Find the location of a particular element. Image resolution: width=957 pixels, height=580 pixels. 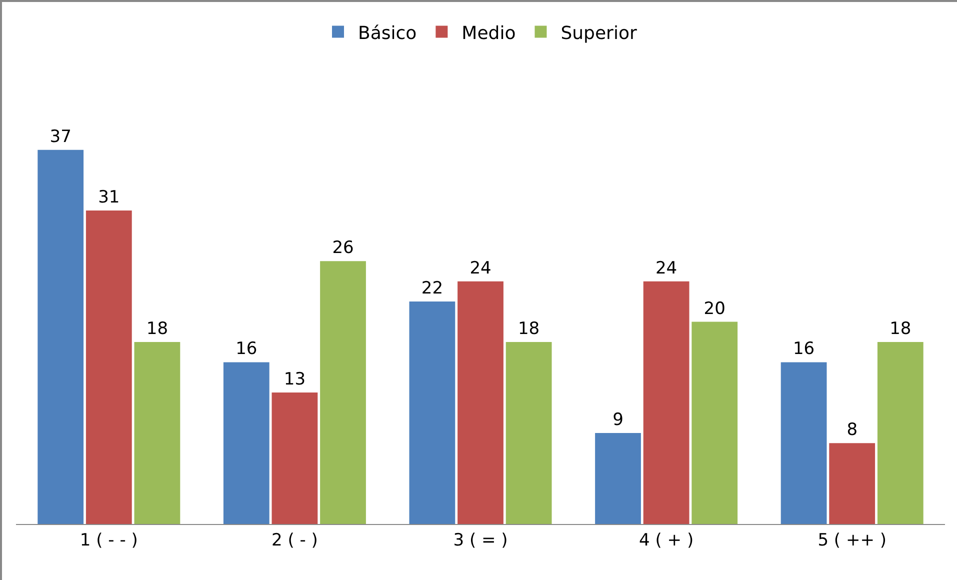

x-tick-label: 5 ( ++ ) is located at coordinates (852, 540).